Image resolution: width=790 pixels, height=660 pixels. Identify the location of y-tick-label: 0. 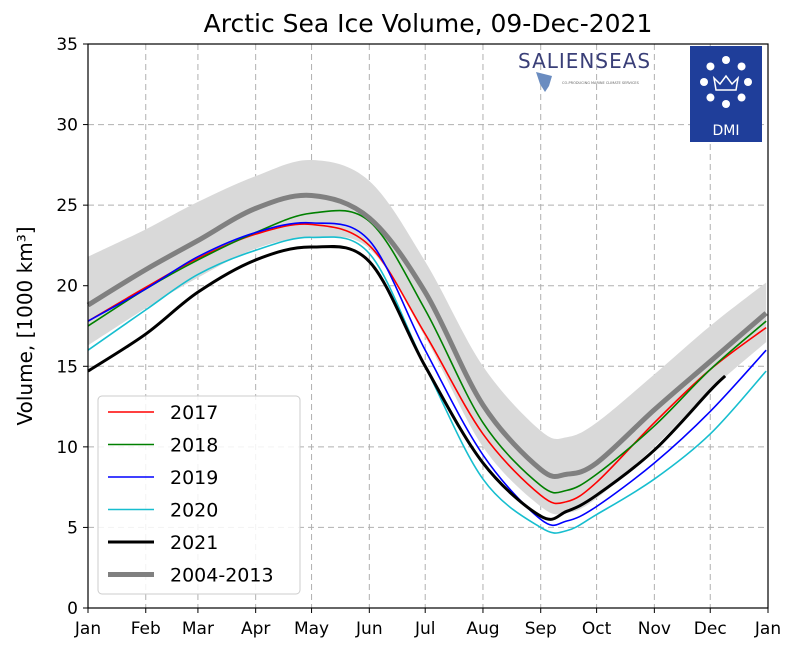
(72, 609).